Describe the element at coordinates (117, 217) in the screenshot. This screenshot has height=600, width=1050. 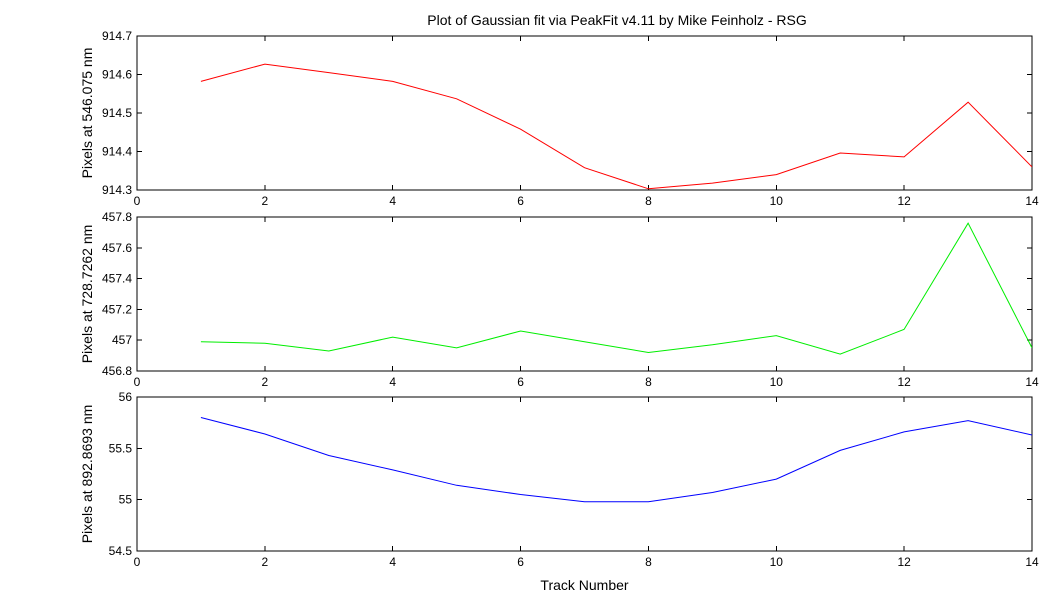
I see `y-tick-label: 457.8` at that location.